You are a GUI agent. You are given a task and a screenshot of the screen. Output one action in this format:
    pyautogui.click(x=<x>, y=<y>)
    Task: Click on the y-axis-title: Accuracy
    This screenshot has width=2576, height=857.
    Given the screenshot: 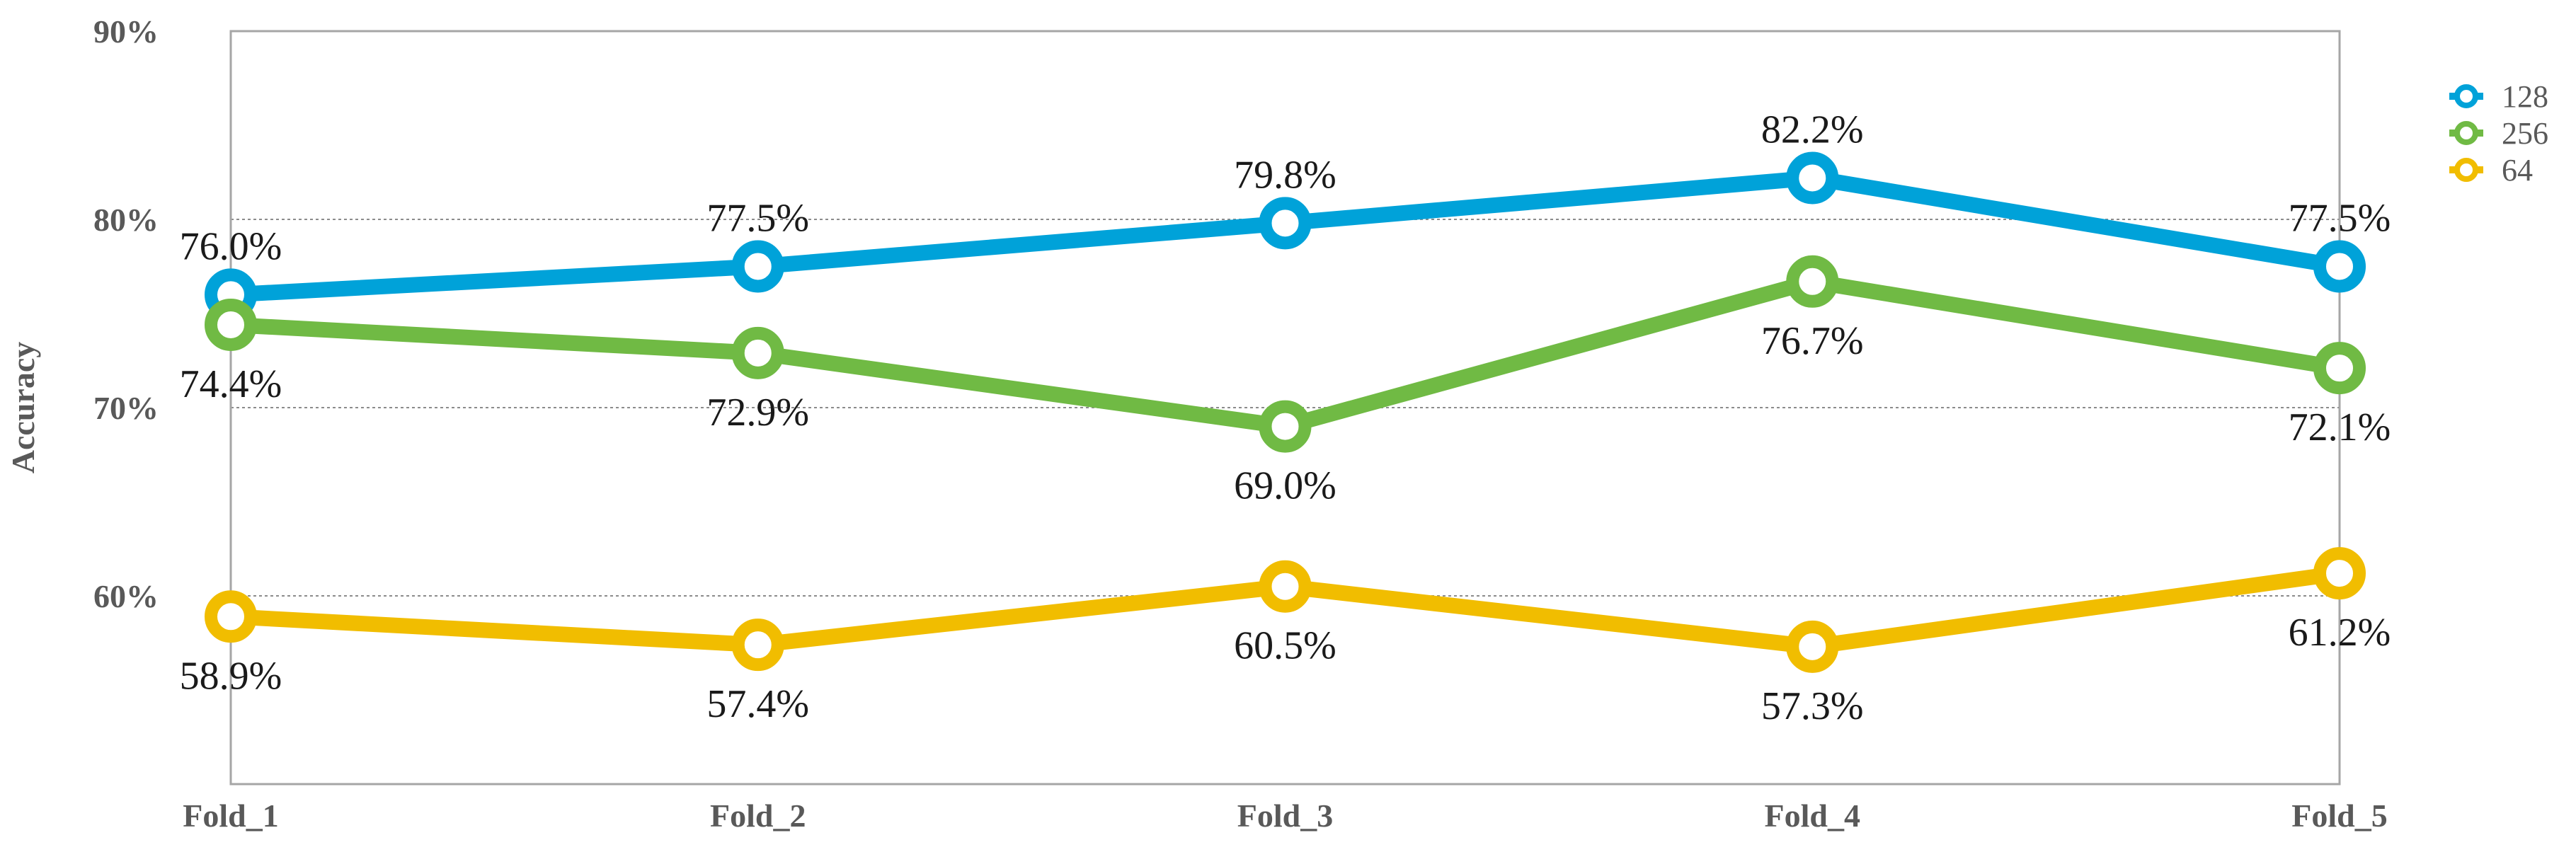 What is the action you would take?
    pyautogui.click(x=23, y=408)
    